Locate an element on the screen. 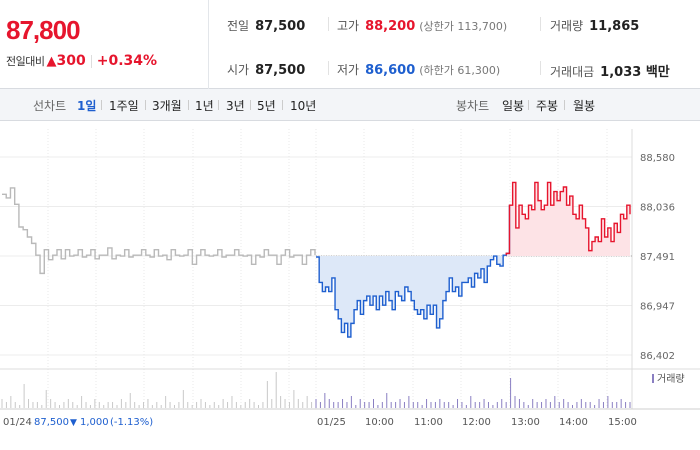 The height and width of the screenshot is (450, 700). x-tick-label: 14:00 is located at coordinates (573, 422).